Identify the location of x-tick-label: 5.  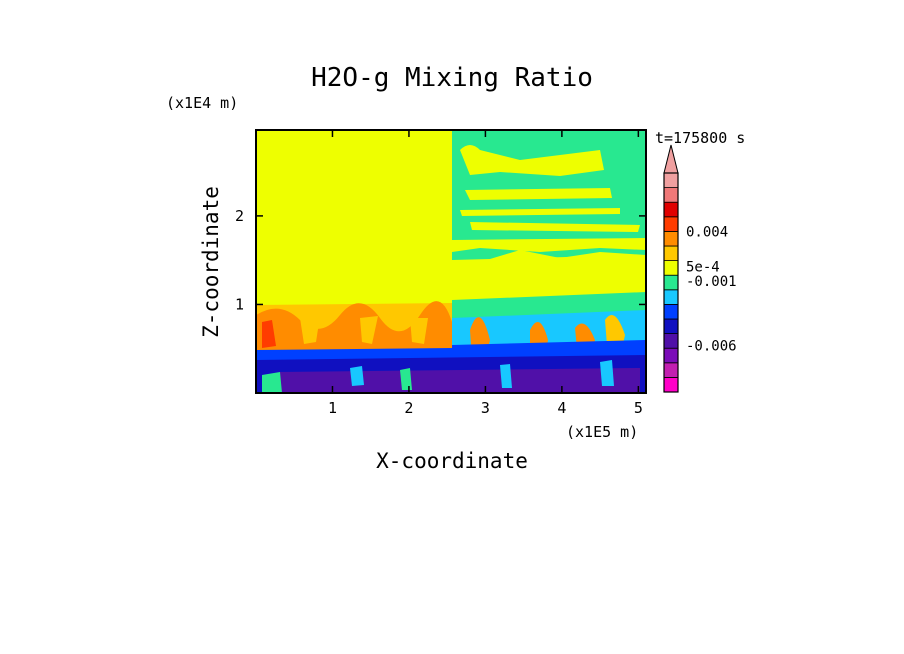
(638, 408).